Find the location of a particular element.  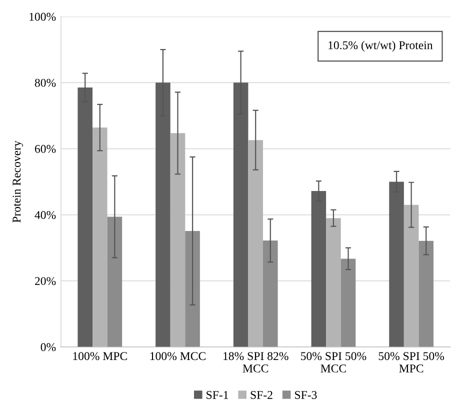

annotation: 10.5% (wt/wt) Protein is located at coordinates (380, 46).